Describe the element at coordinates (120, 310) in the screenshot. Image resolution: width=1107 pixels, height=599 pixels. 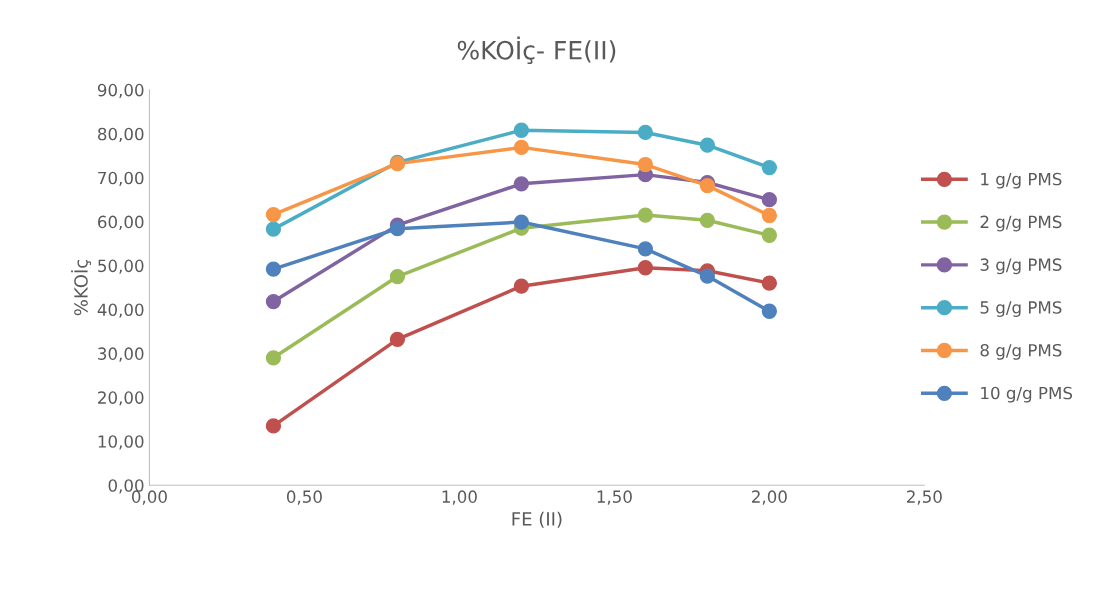
I see `y-tick-label: 40,00` at that location.